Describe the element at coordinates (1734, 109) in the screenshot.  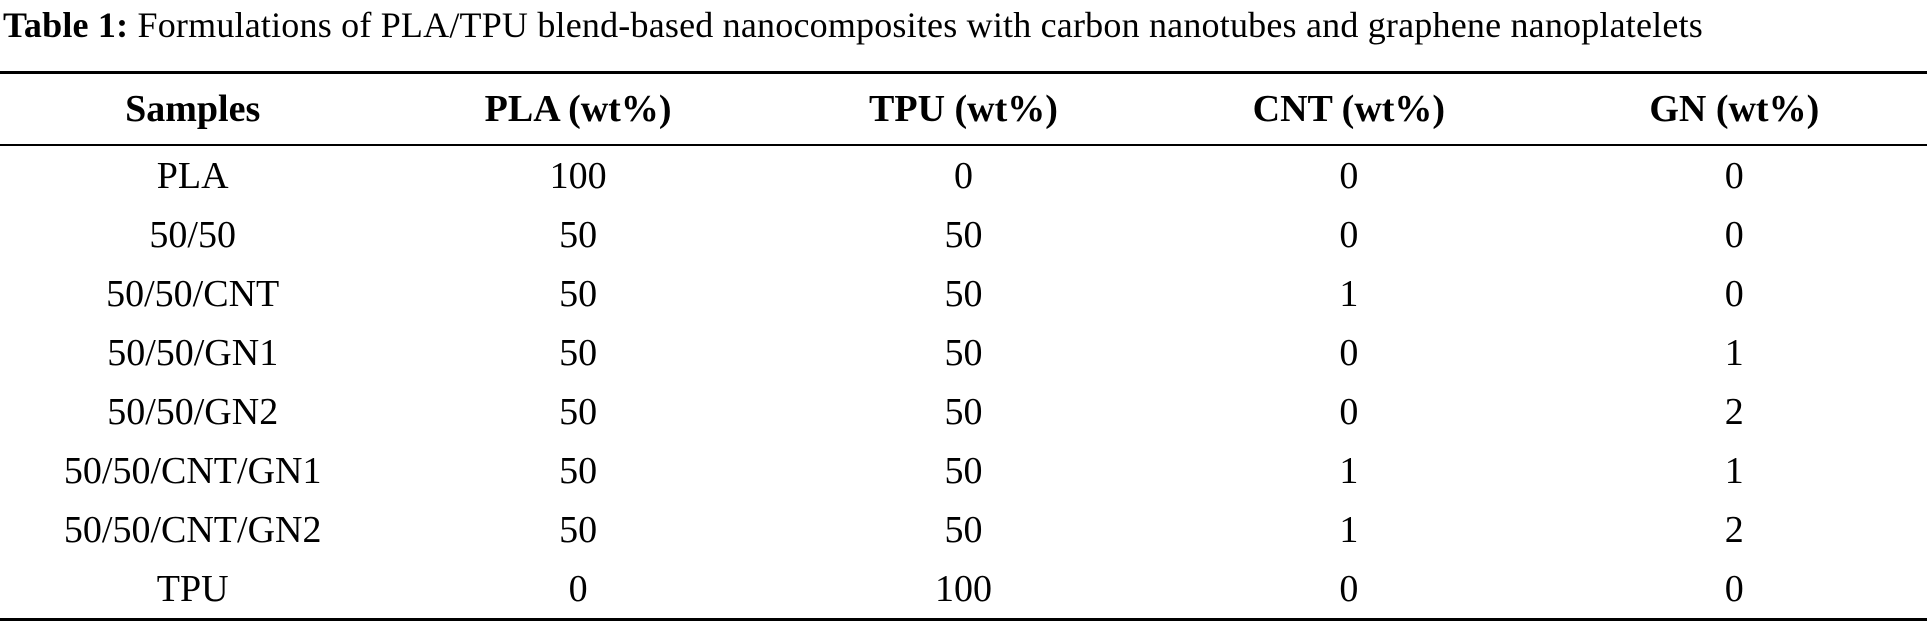
I see `column-header: GN (wt%)` at that location.